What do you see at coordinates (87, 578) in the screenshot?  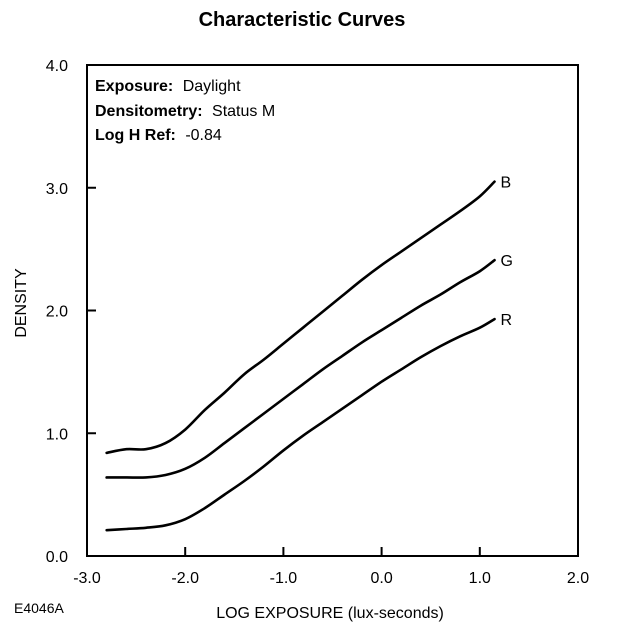 I see `x-tick-label: -3.0` at bounding box center [87, 578].